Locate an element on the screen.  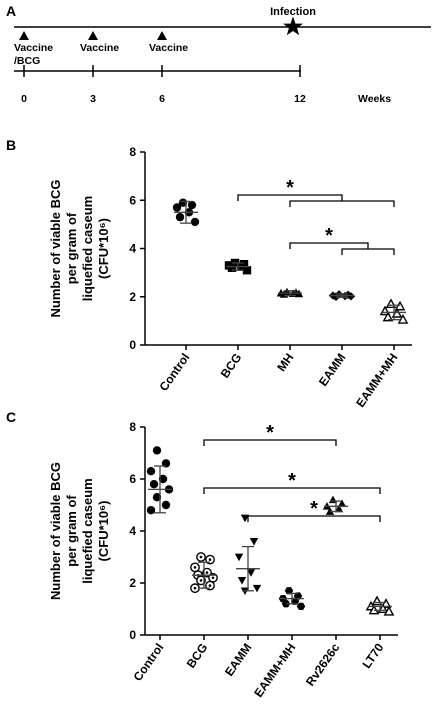
group-EAMM is located at coordinates (248, 554).